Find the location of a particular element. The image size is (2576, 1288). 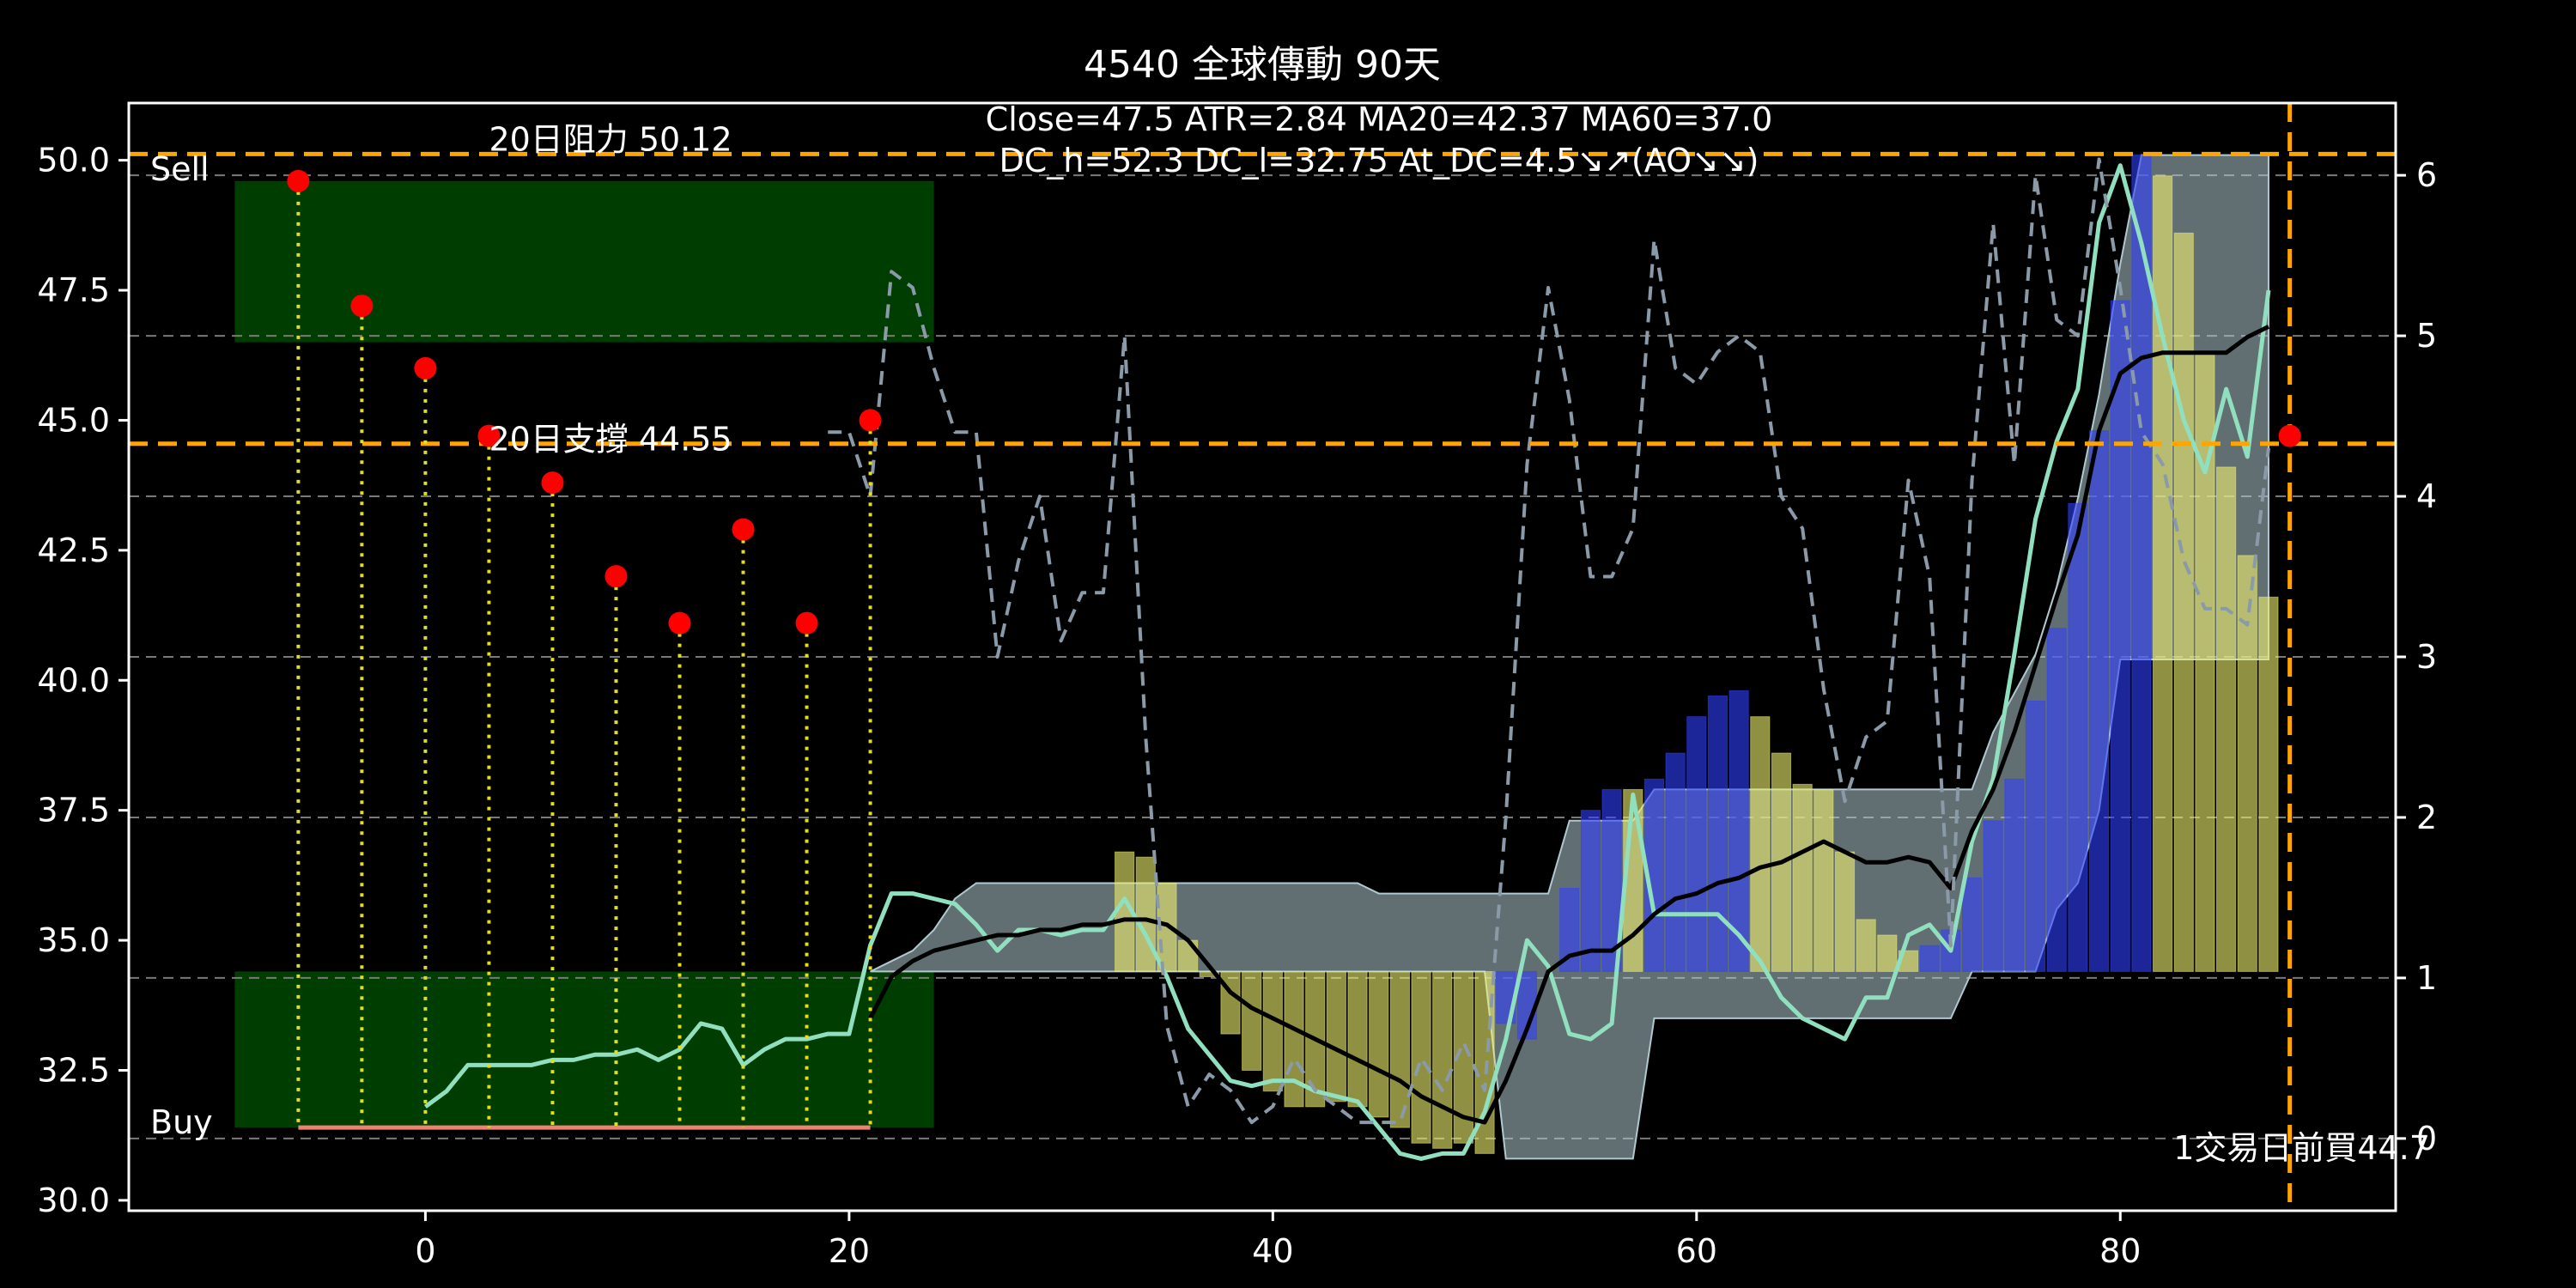

y-right-tick-label: 1 is located at coordinates (2427, 978).